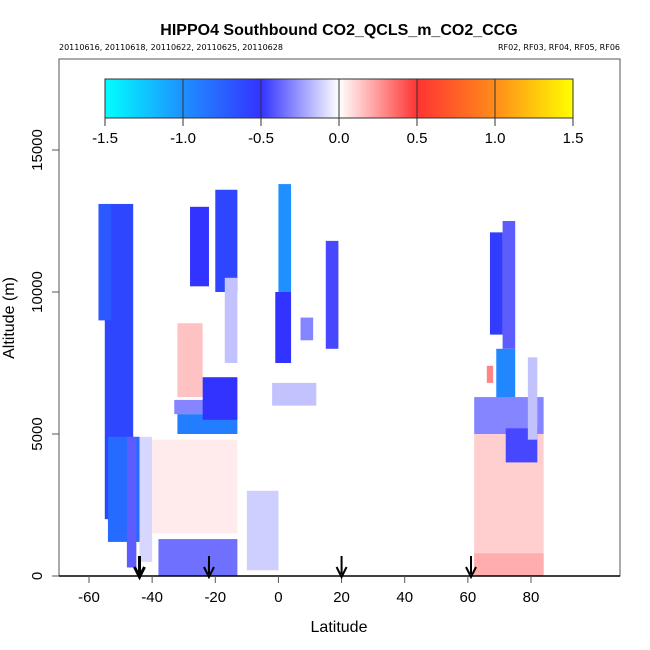 This screenshot has width=650, height=650. Describe the element at coordinates (215, 597) in the screenshot. I see `x-tick-label: -20` at that location.